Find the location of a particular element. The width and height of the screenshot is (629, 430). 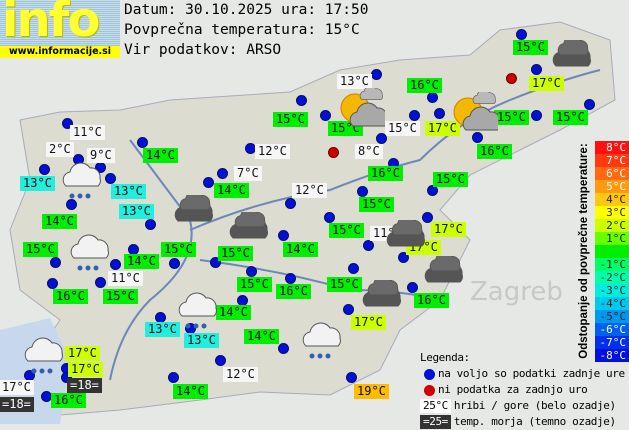

station-temperature: 7°C is located at coordinates (248, 173).